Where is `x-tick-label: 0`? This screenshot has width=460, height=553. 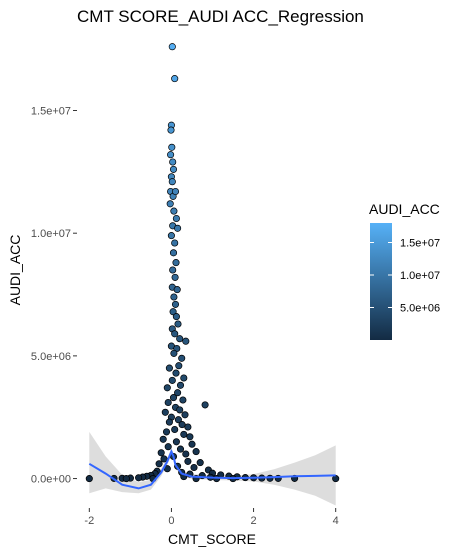 x-tick-label: 0 is located at coordinates (171, 521).